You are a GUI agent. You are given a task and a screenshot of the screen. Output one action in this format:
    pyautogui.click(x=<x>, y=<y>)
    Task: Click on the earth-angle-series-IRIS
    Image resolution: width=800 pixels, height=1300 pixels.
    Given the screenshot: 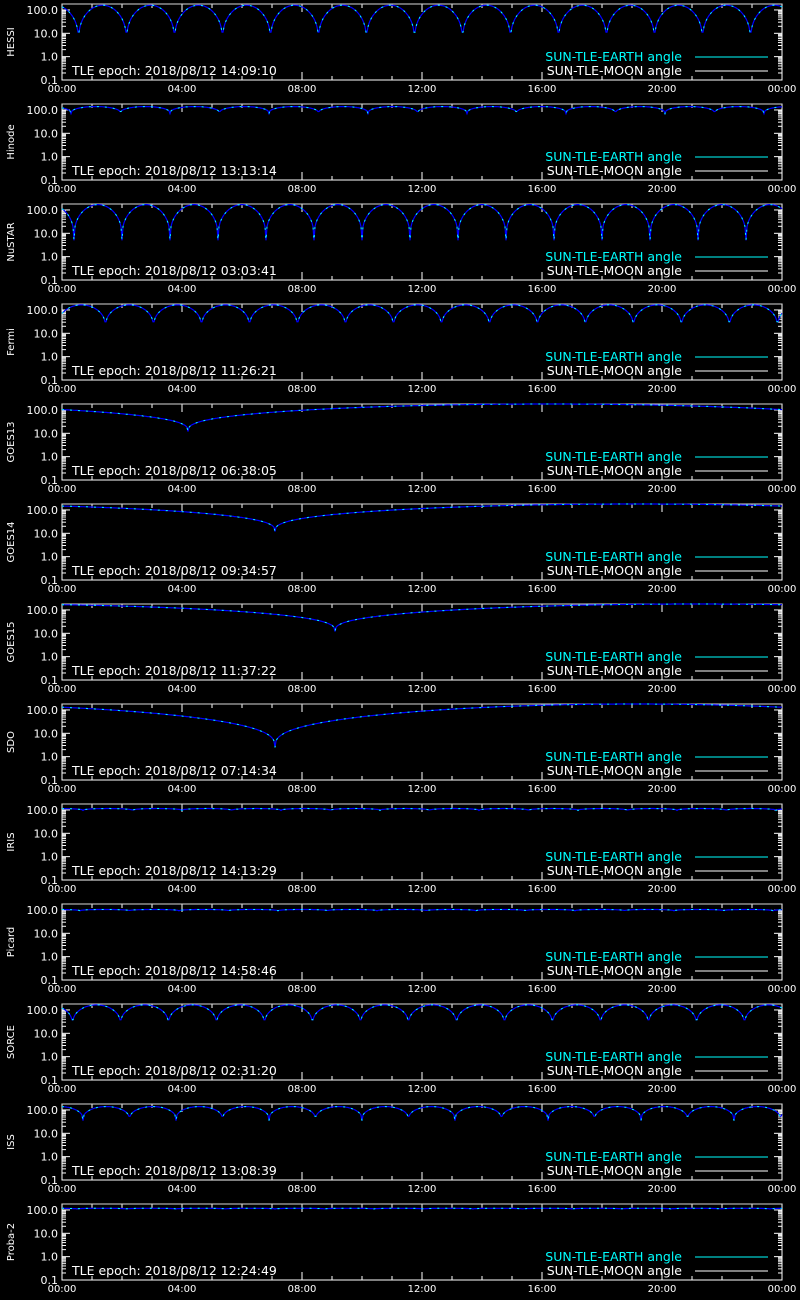 What is the action you would take?
    pyautogui.click(x=422, y=810)
    